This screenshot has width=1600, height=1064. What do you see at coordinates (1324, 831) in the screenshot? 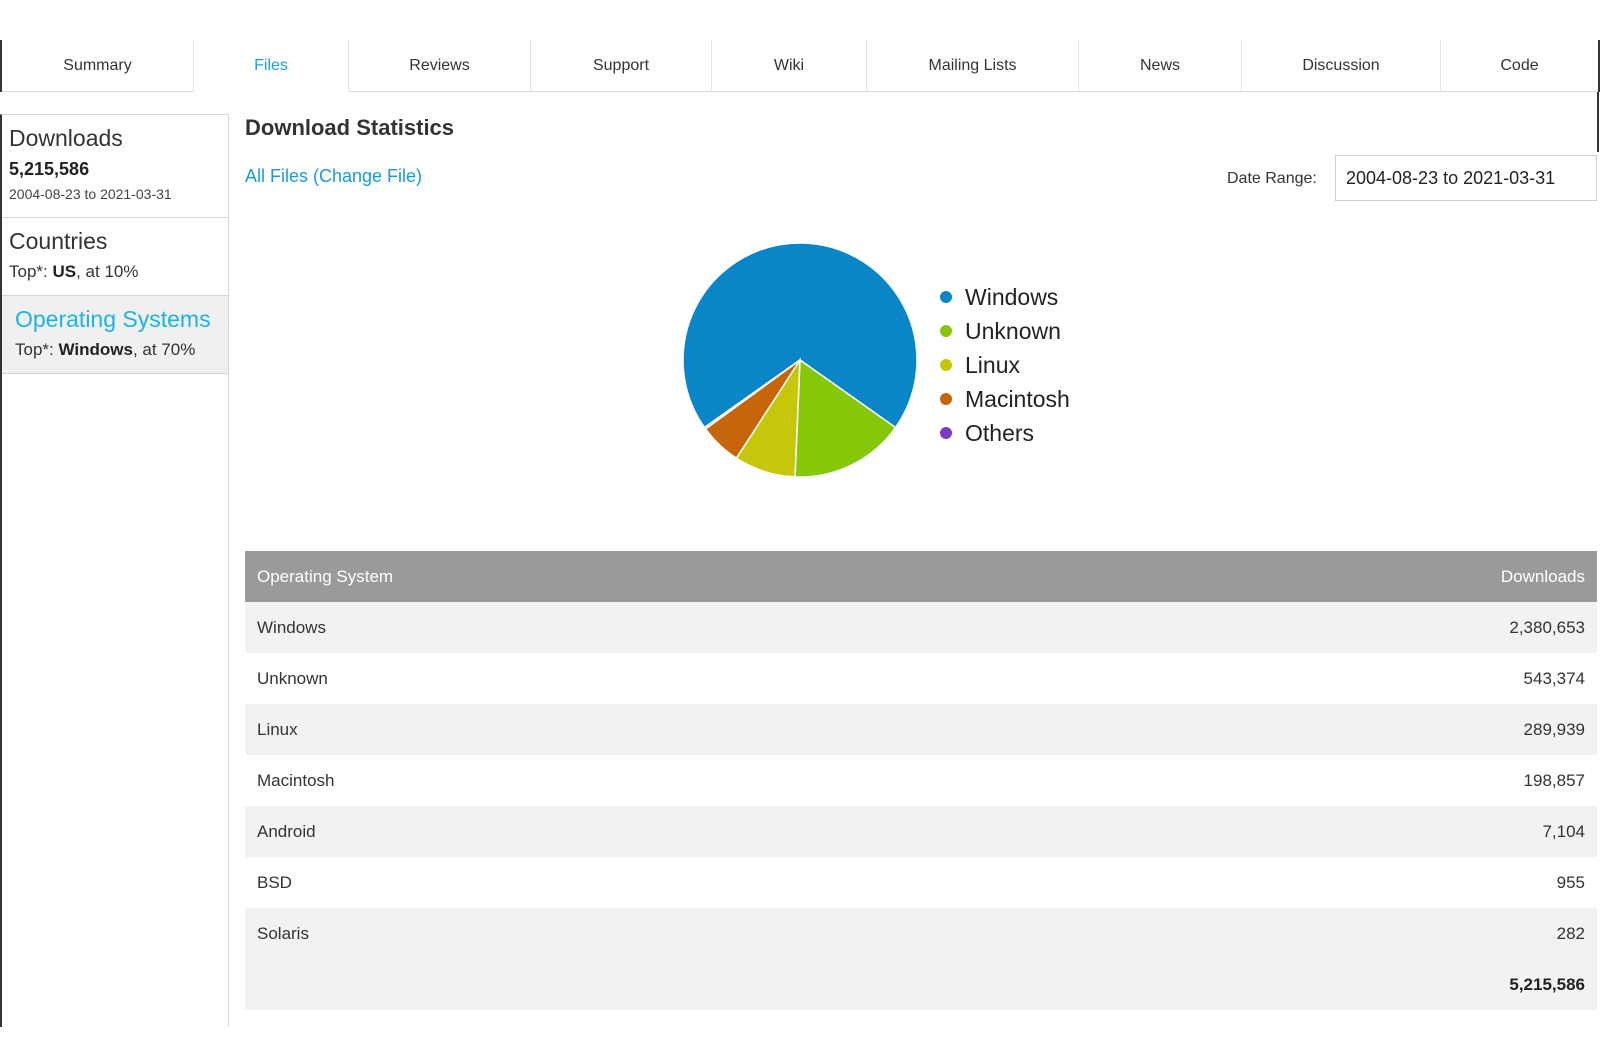
I see `table-cell-downloads: 7,104` at bounding box center [1324, 831].